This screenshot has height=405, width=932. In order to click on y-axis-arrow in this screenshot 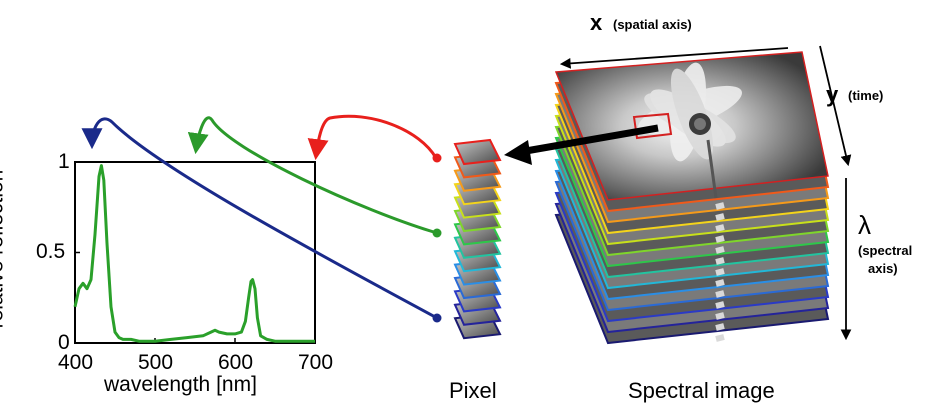, I will do `click(835, 106)`.